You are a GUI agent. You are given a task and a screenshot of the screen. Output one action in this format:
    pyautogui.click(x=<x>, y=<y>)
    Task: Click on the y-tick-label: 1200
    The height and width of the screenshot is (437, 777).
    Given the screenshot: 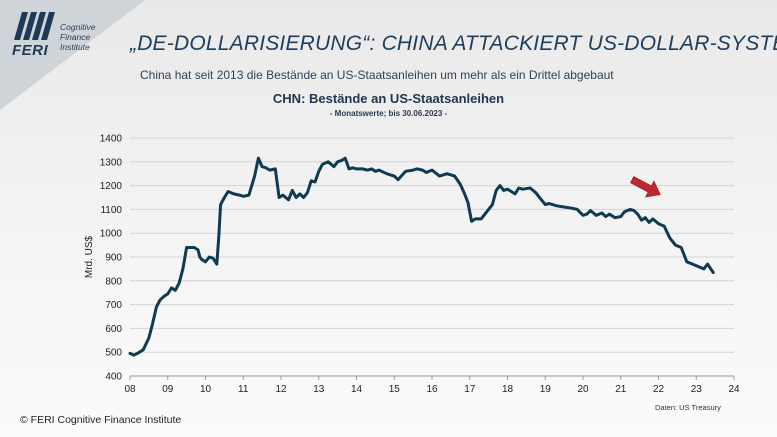 What is the action you would take?
    pyautogui.click(x=111, y=186)
    